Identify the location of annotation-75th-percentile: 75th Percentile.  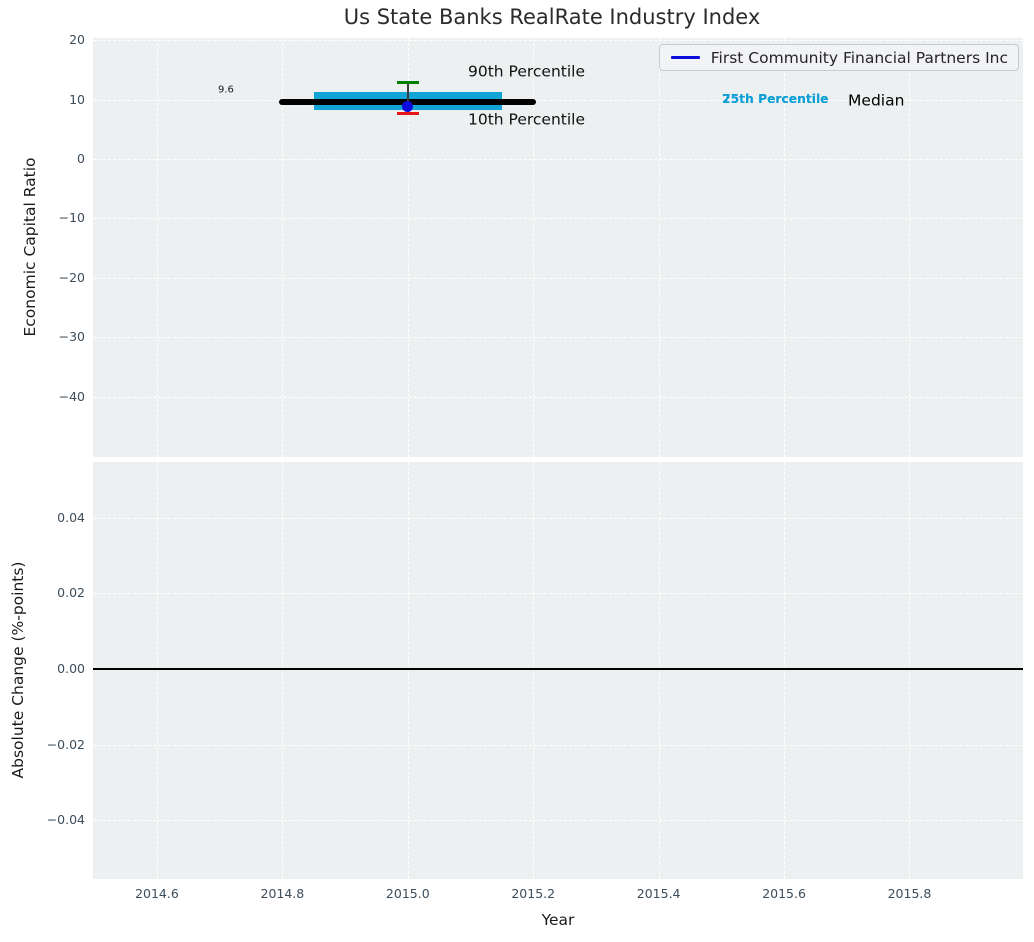
(775, 99).